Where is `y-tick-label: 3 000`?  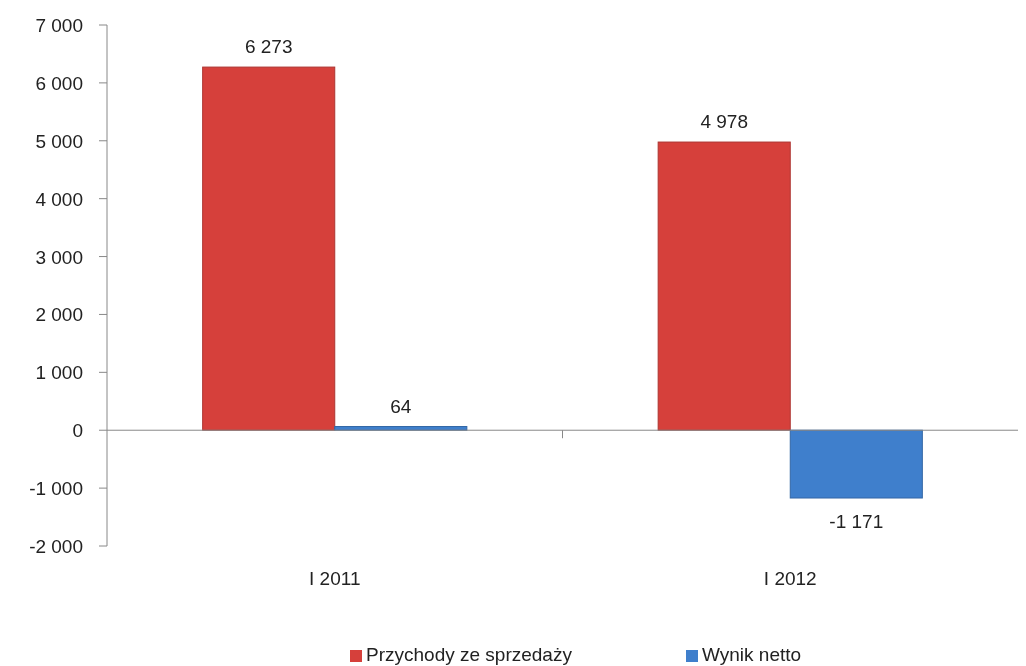 y-tick-label: 3 000 is located at coordinates (59, 257).